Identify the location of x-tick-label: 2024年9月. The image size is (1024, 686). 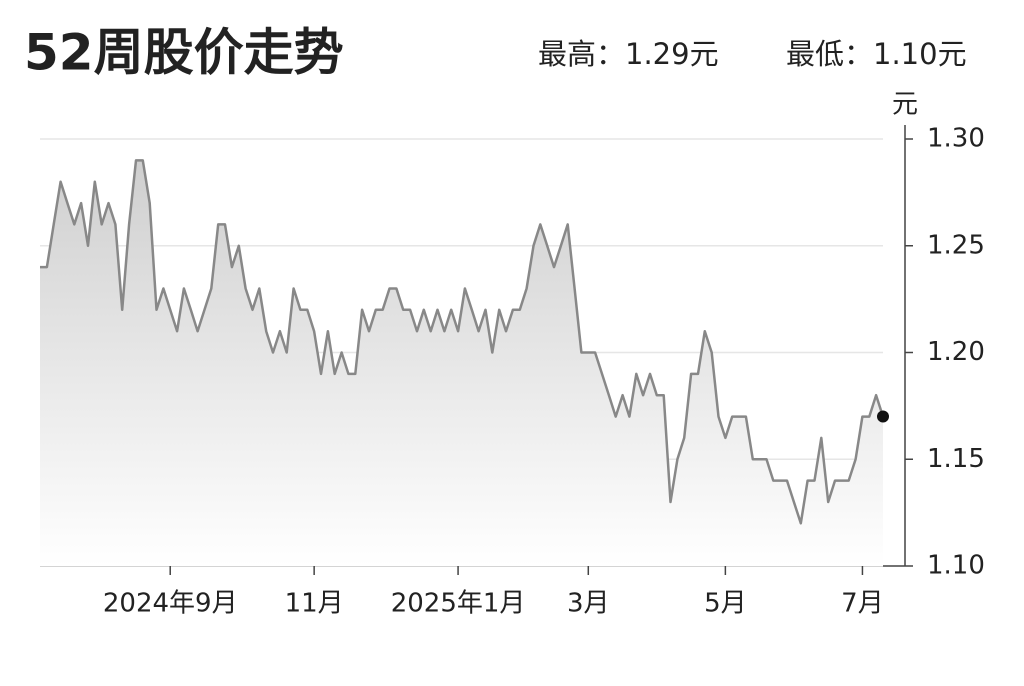
(170, 604).